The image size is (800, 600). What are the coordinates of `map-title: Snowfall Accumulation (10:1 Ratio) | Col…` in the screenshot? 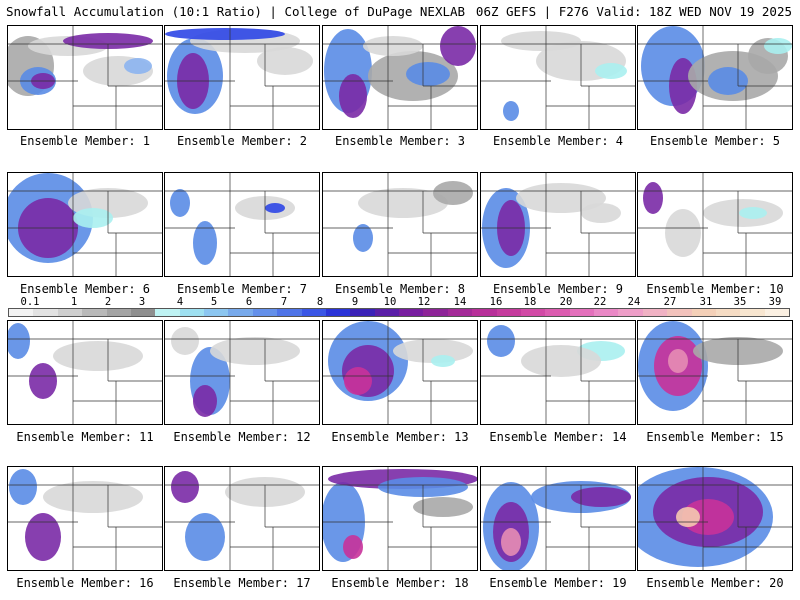 It's located at (236, 11).